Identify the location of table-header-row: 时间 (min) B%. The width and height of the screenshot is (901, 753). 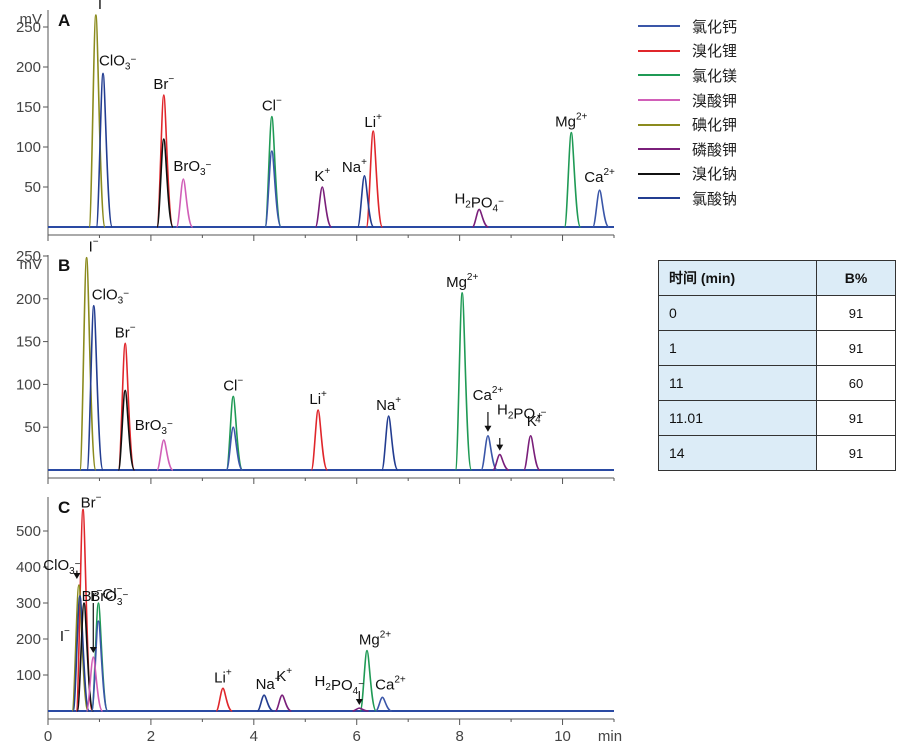
(777, 278).